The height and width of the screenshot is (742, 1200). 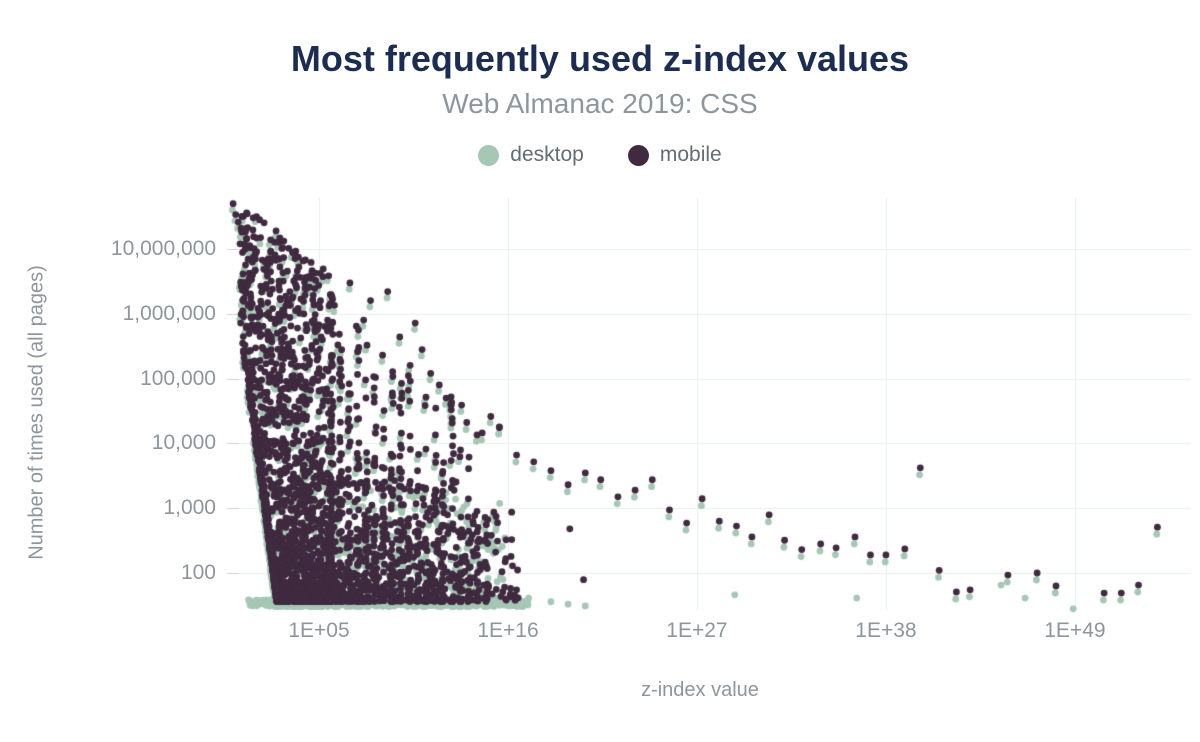 I want to click on chart-subtitle: Web Almanac 2019: CSS, so click(x=600, y=103).